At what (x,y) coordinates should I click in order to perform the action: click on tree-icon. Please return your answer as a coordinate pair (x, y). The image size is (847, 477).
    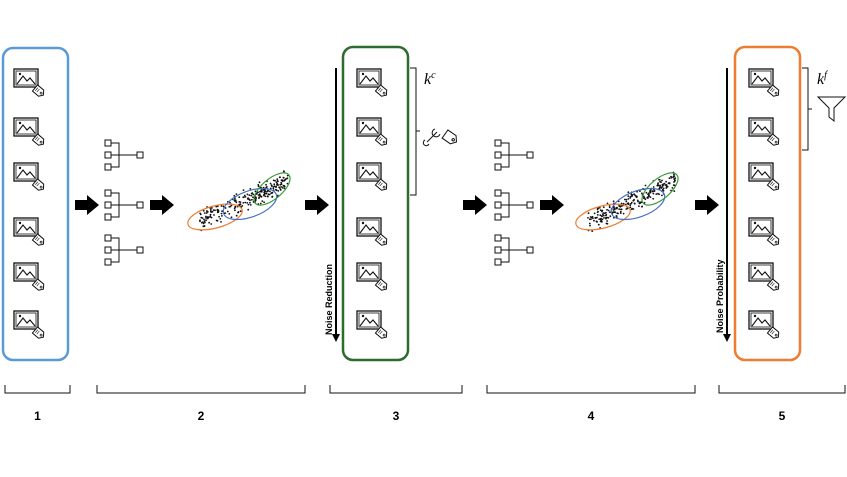
    Looking at the image, I should click on (124, 250).